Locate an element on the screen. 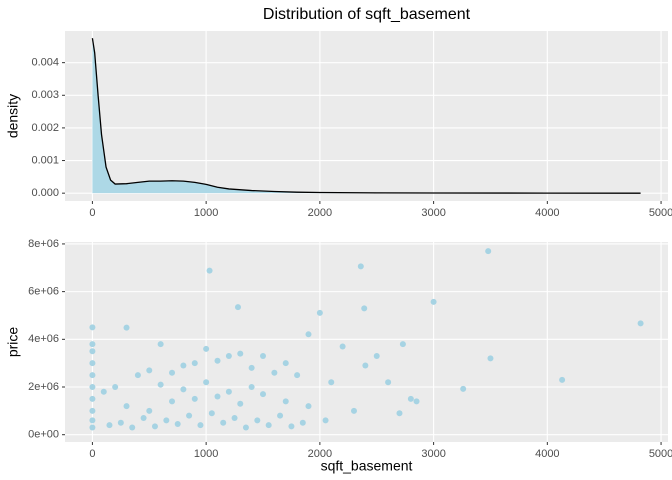  y-axis-title: price is located at coordinates (13, 342).